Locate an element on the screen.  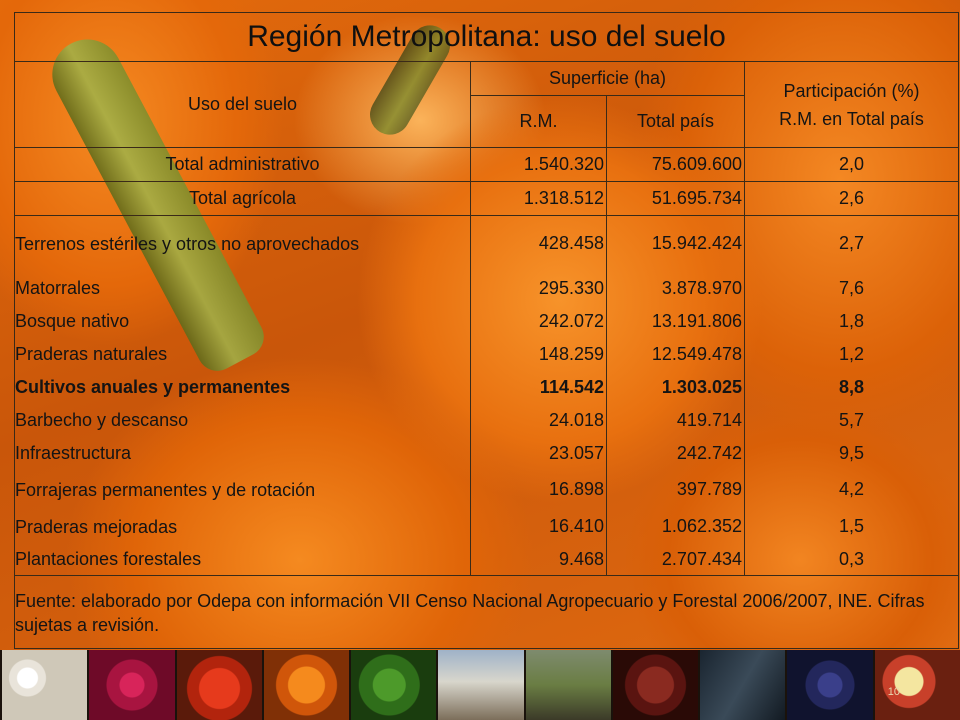
row-total-value: 3.878.970 is located at coordinates (675, 288).